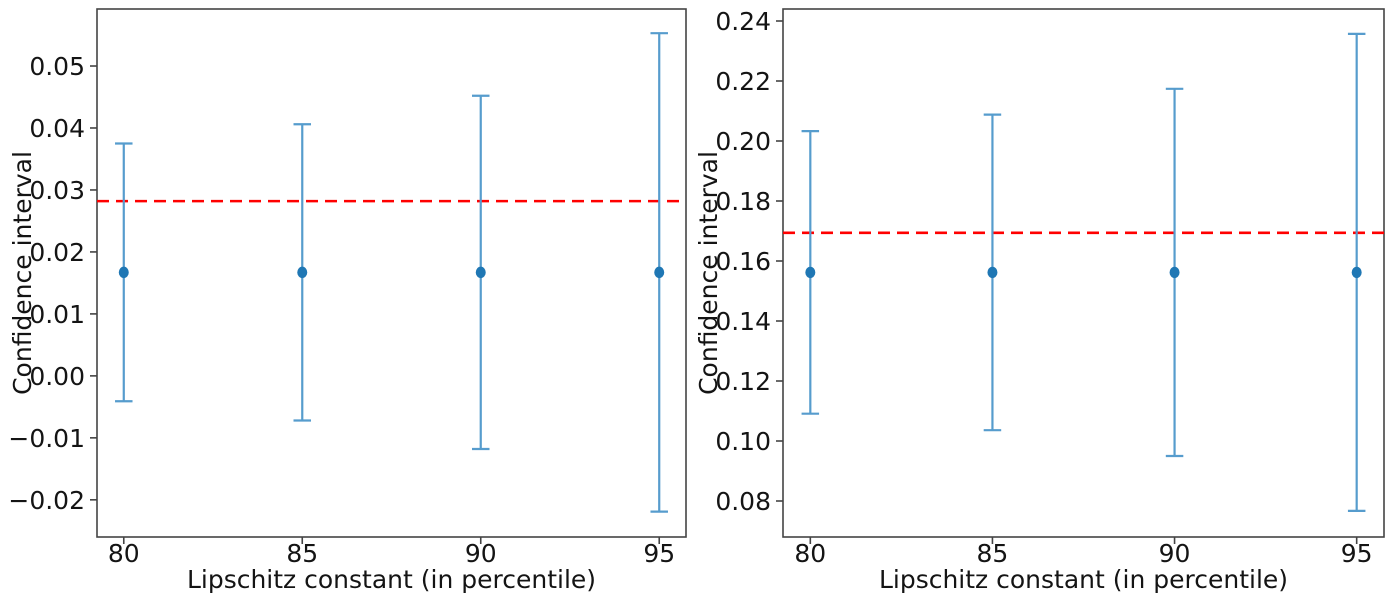 This screenshot has width=1398, height=606. Describe the element at coordinates (743, 261) in the screenshot. I see `y-tick-label: 0.16` at that location.